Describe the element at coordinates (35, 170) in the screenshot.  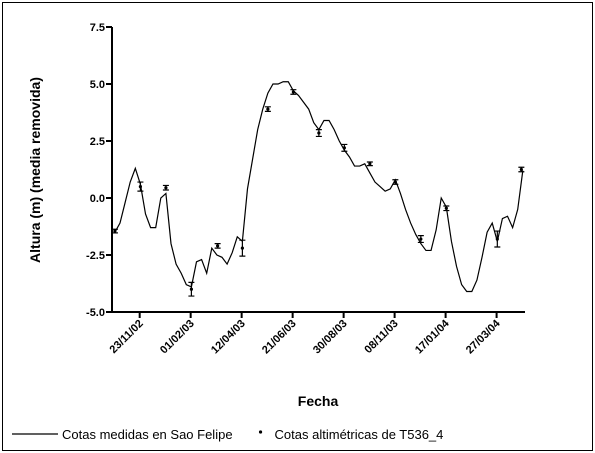
I see `y-axis-title: Altura (m) (media removida)` at that location.